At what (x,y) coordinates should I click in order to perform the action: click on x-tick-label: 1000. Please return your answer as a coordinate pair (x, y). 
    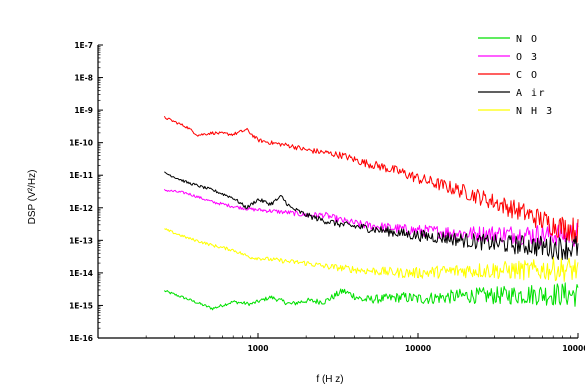
    Looking at the image, I should click on (258, 348).